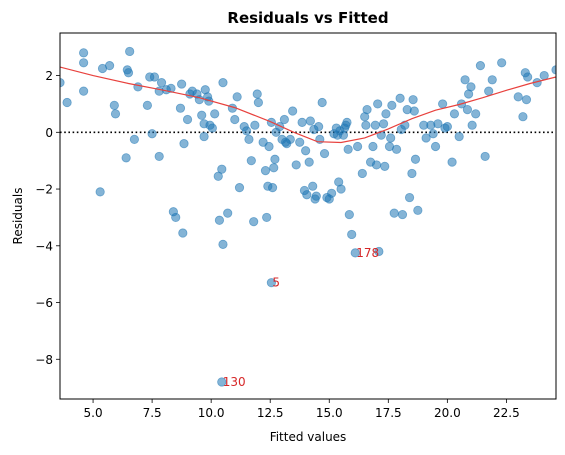 This screenshot has height=455, width=565. What do you see at coordinates (44, 303) in the screenshot?
I see `y-tick-label: −6` at bounding box center [44, 303].